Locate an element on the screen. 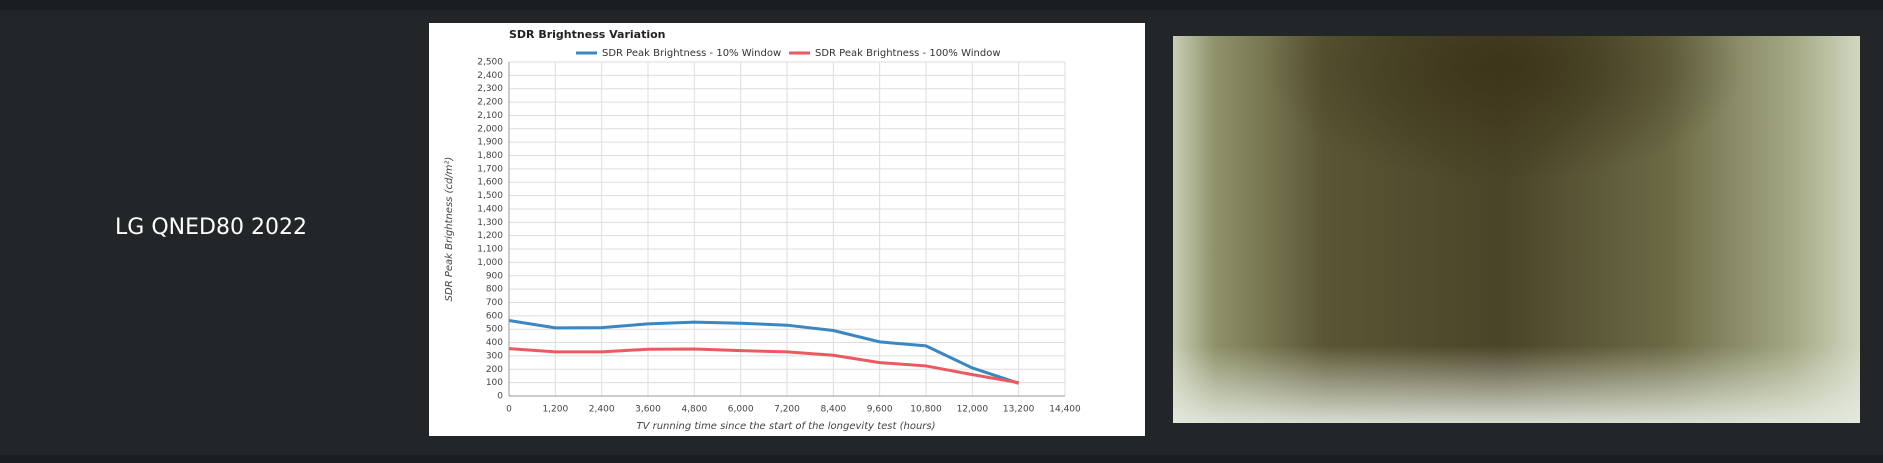  y-tick-label: 0 is located at coordinates (500, 397).